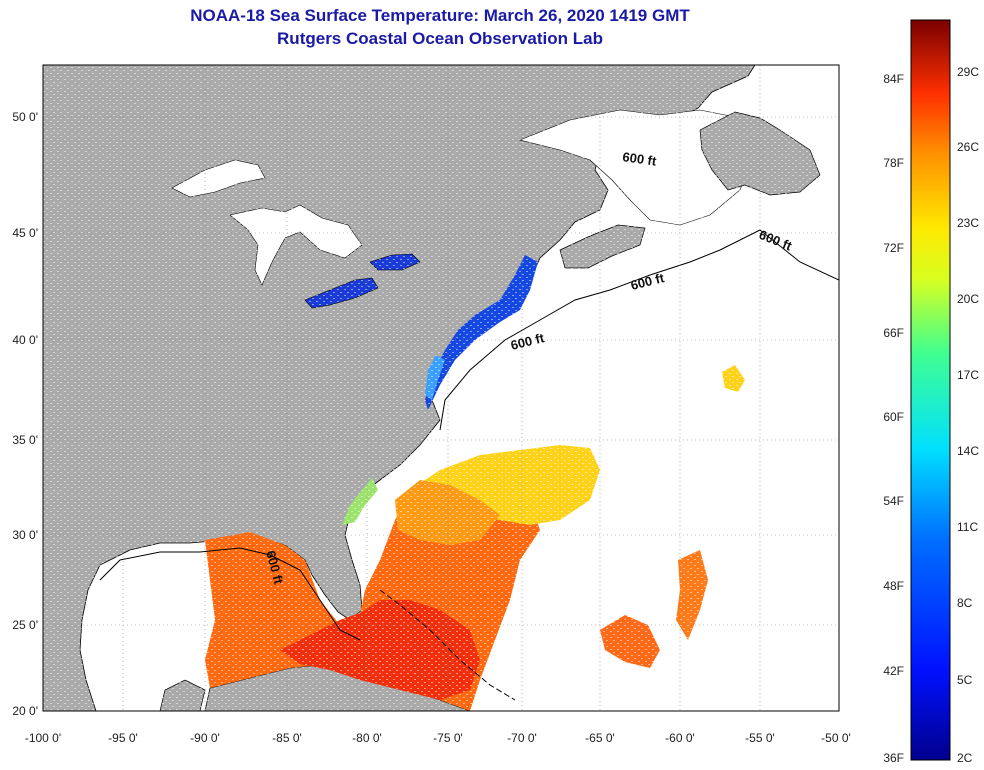  Describe the element at coordinates (230, 594) in the screenshot. I see `depth-contour-line-gulf` at that location.